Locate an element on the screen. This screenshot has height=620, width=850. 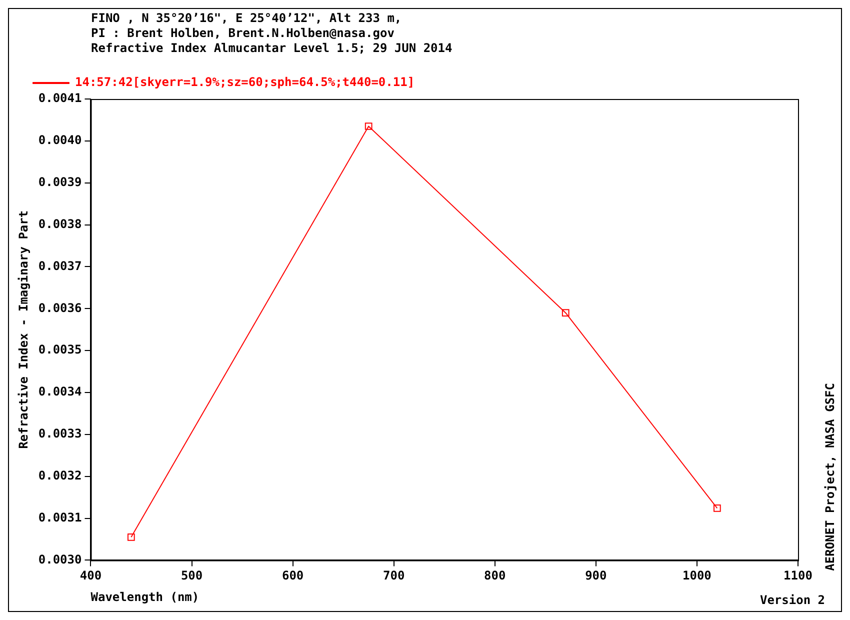
chart-title: FINO , N 35°20’16", E 25°40’12", Alt 233 m, is located at coordinates (247, 18).